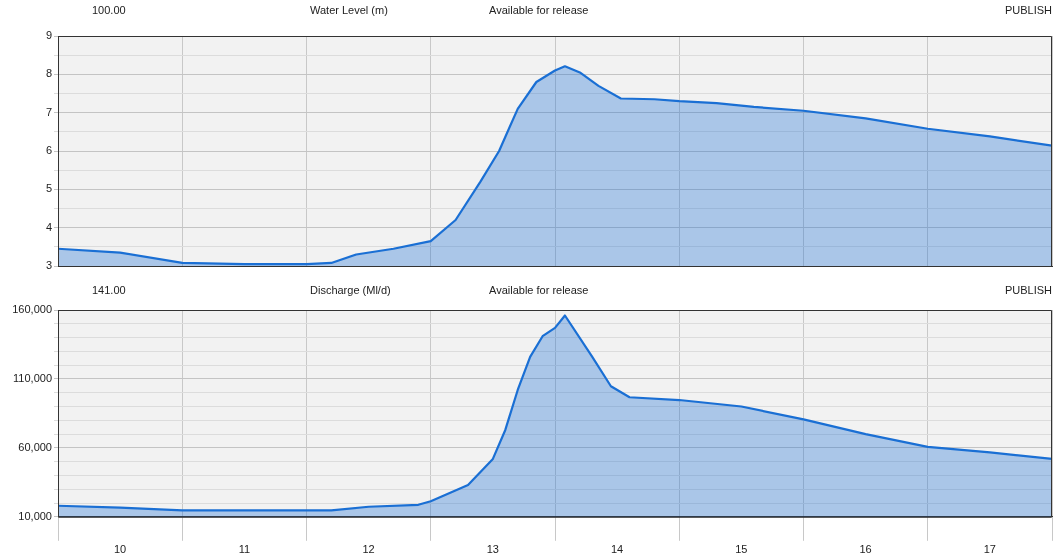  What do you see at coordinates (741, 549) in the screenshot?
I see `x-tick-label: 15` at bounding box center [741, 549].